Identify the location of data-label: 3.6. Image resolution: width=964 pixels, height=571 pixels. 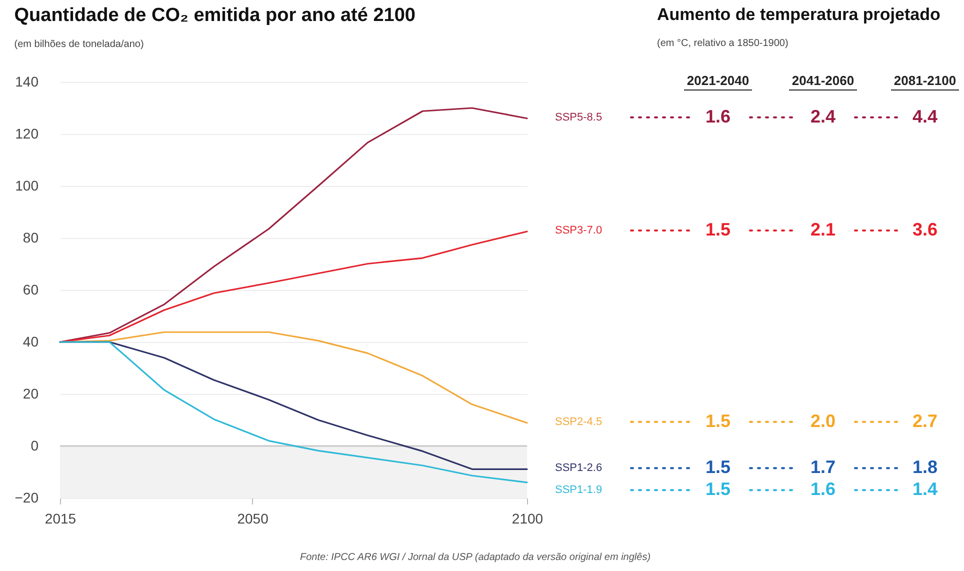
(925, 230).